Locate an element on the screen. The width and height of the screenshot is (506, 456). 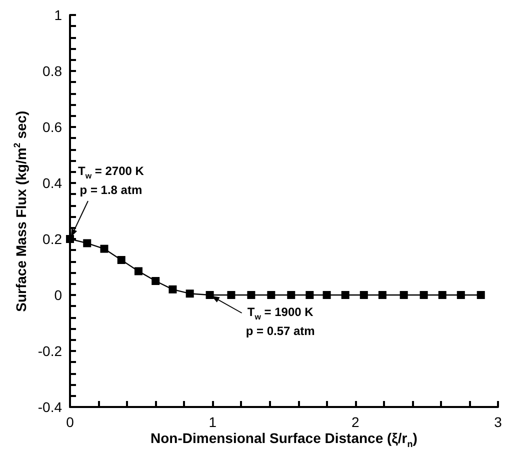
annotation: T$_{w}$ = 2700 K p = 1.8 atm is located at coordinates (111, 181).